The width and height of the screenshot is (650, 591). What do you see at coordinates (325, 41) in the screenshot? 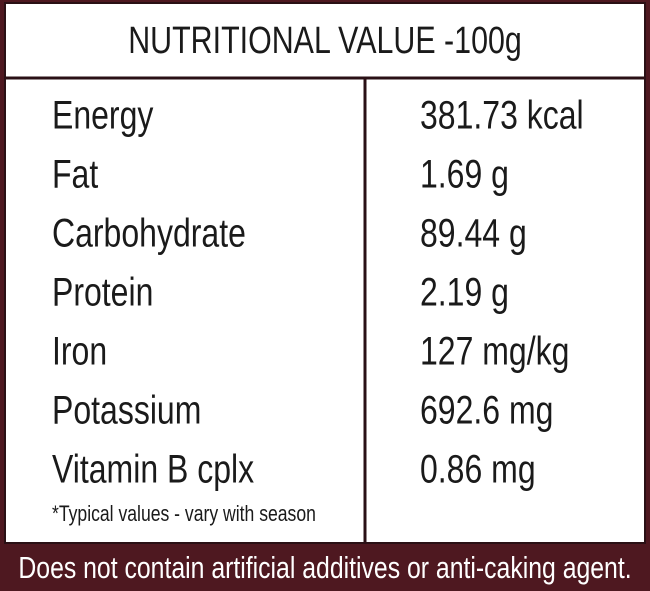
I see `title: NUTRITIONAL VALUE -100g` at bounding box center [325, 41].